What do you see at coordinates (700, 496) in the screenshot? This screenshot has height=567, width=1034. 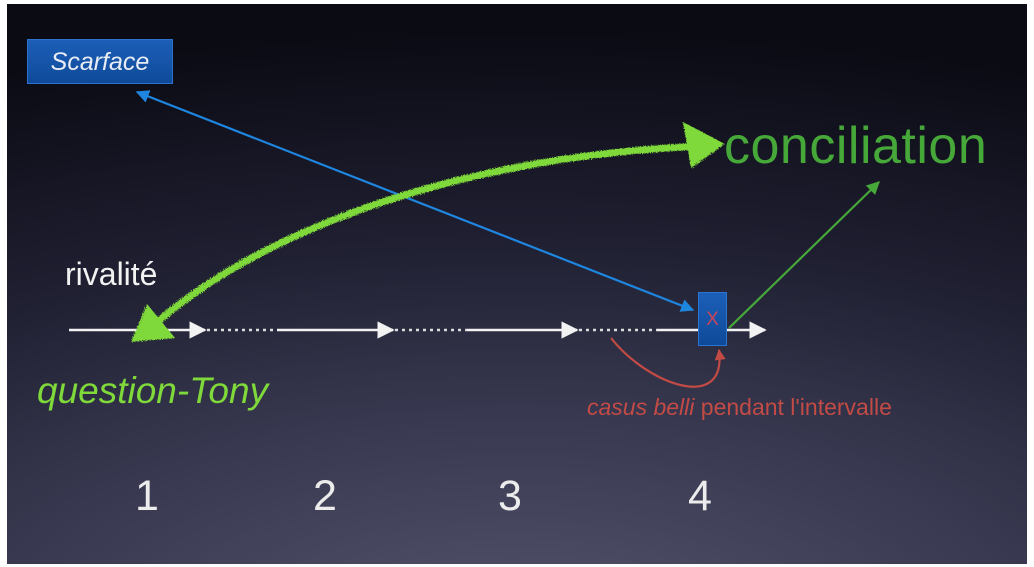 I see `timeline-step-4: 4` at bounding box center [700, 496].